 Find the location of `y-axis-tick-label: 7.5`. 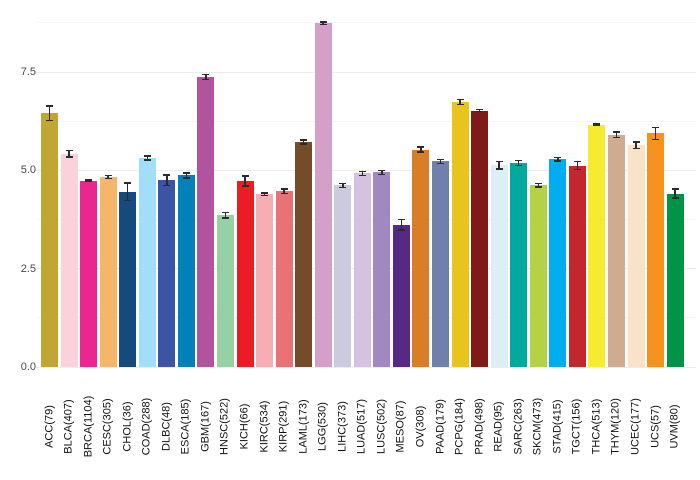

y-axis-tick-label: 7.5 is located at coordinates (28, 72).